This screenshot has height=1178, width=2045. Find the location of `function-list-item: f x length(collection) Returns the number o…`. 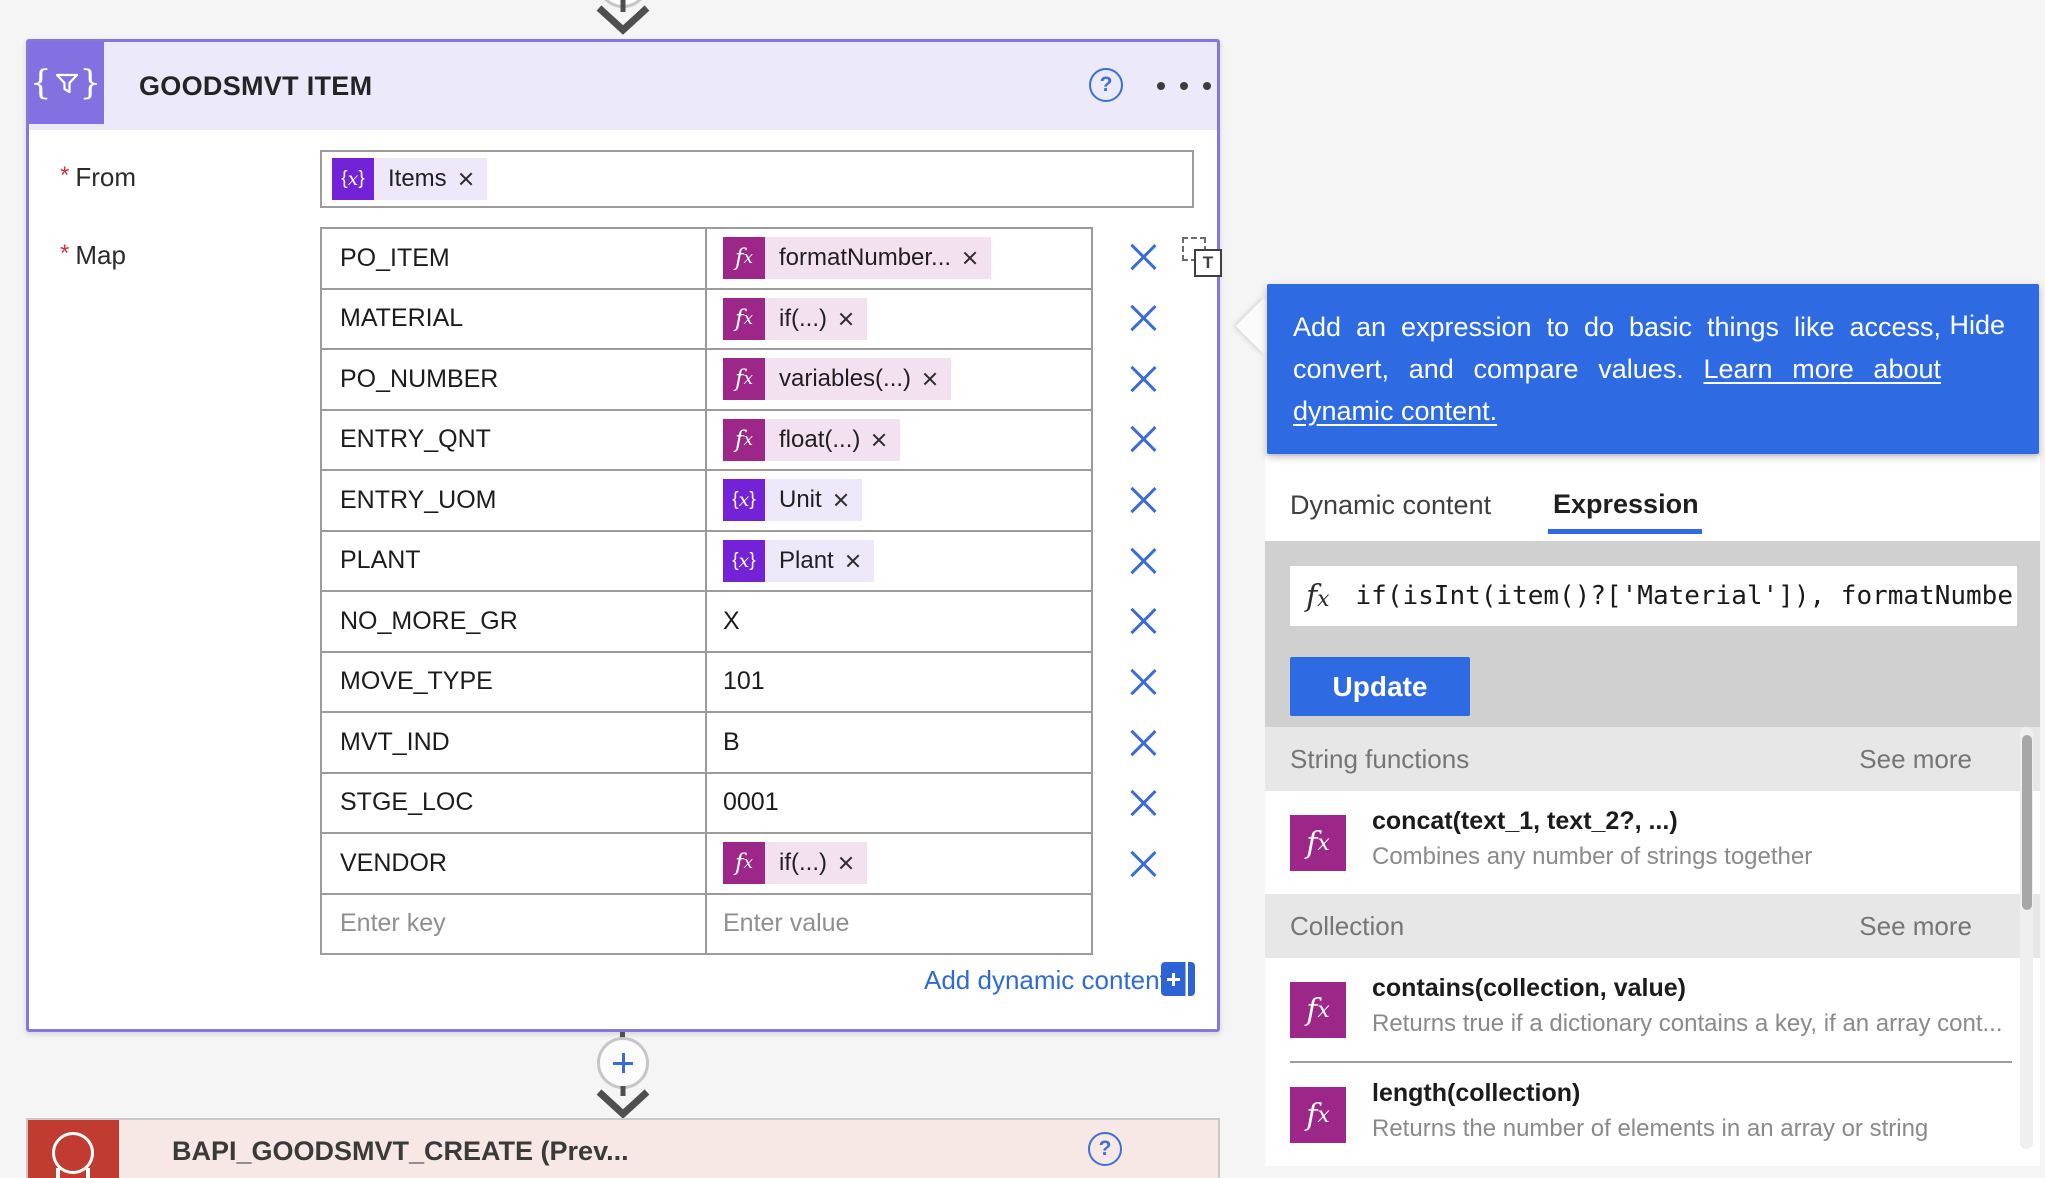

function-list-item: f x length(collection) Returns the number o… is located at coordinates (1652, 1114).